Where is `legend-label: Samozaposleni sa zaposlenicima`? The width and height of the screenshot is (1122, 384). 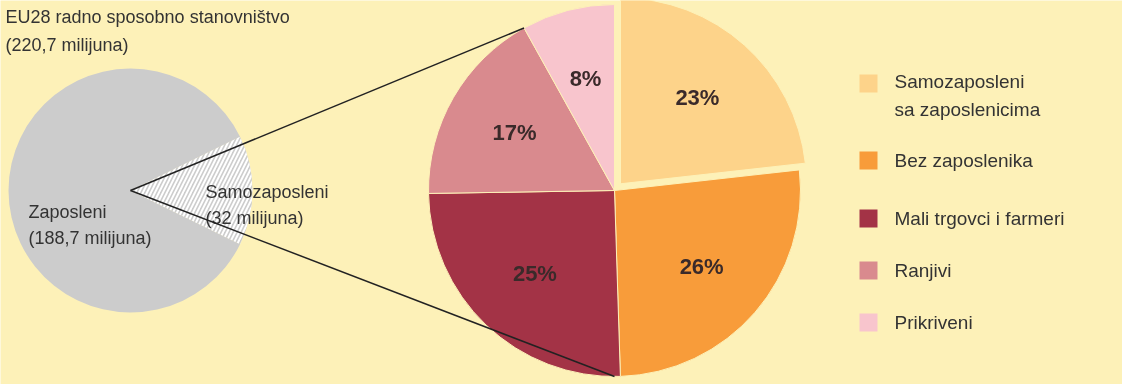
legend-label: Samozaposleni sa zaposlenicima is located at coordinates (967, 95).